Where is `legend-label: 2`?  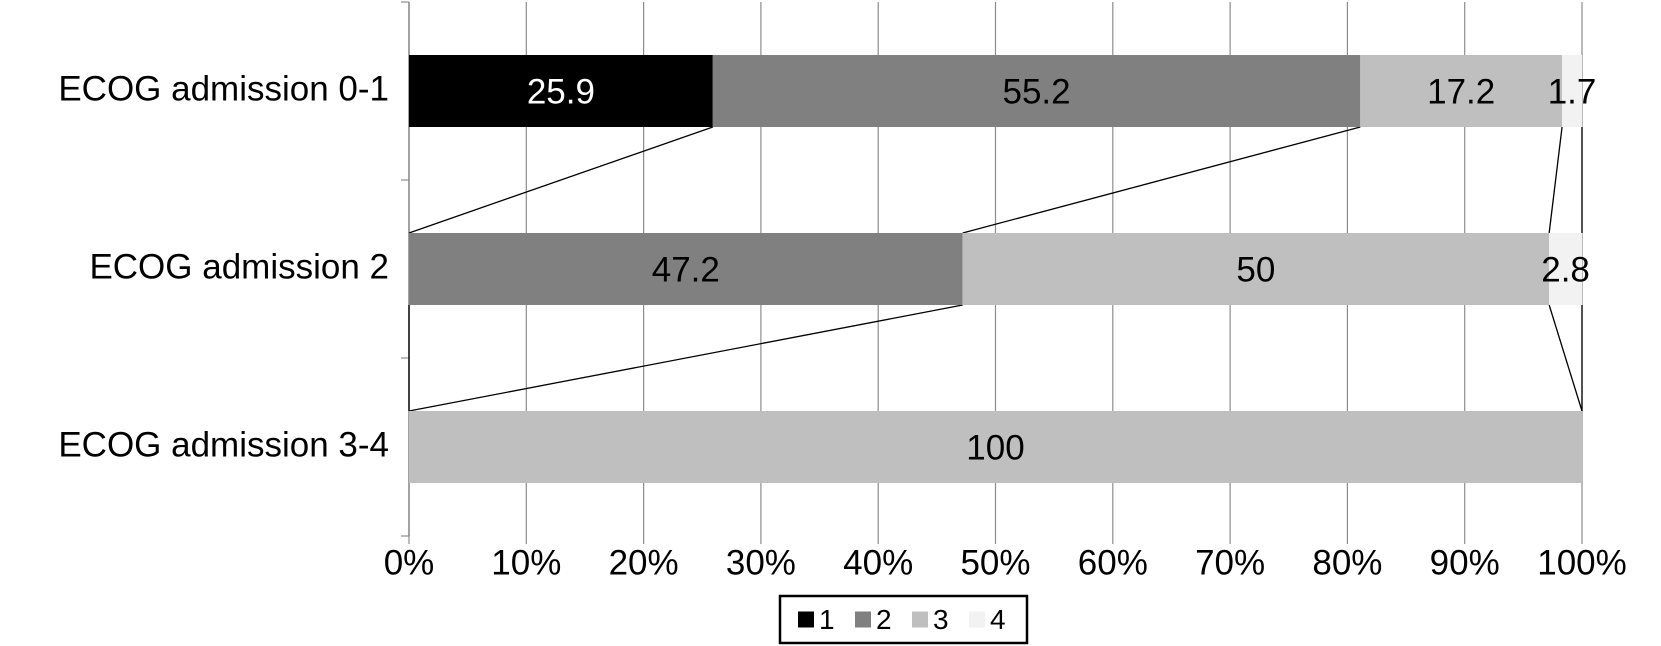
legend-label: 2 is located at coordinates (884, 619).